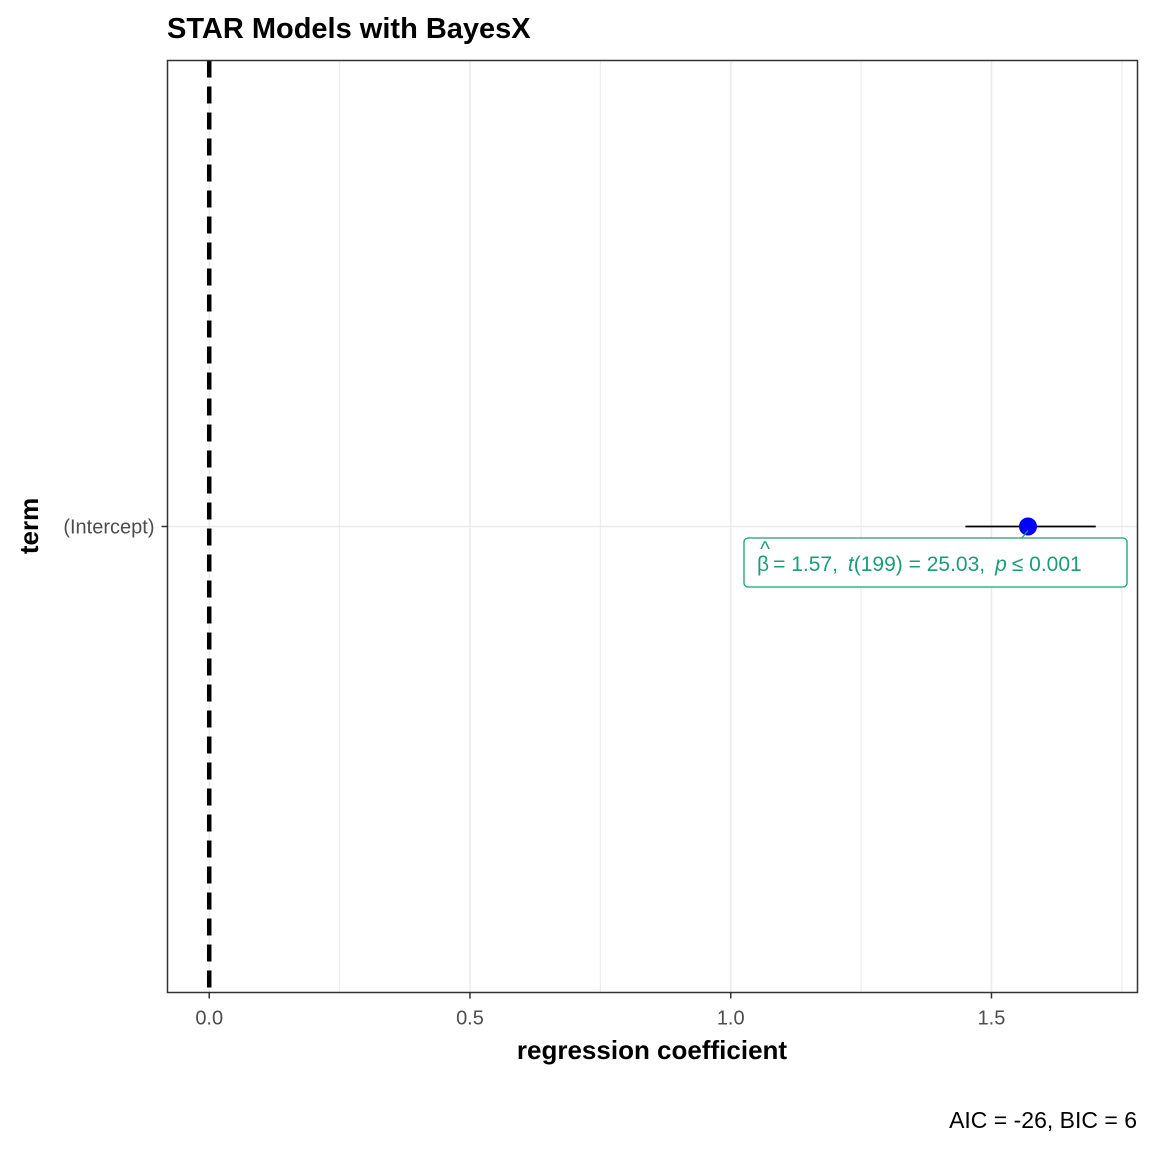  Describe the element at coordinates (29, 526) in the screenshot. I see `y-axis-title: term` at that location.